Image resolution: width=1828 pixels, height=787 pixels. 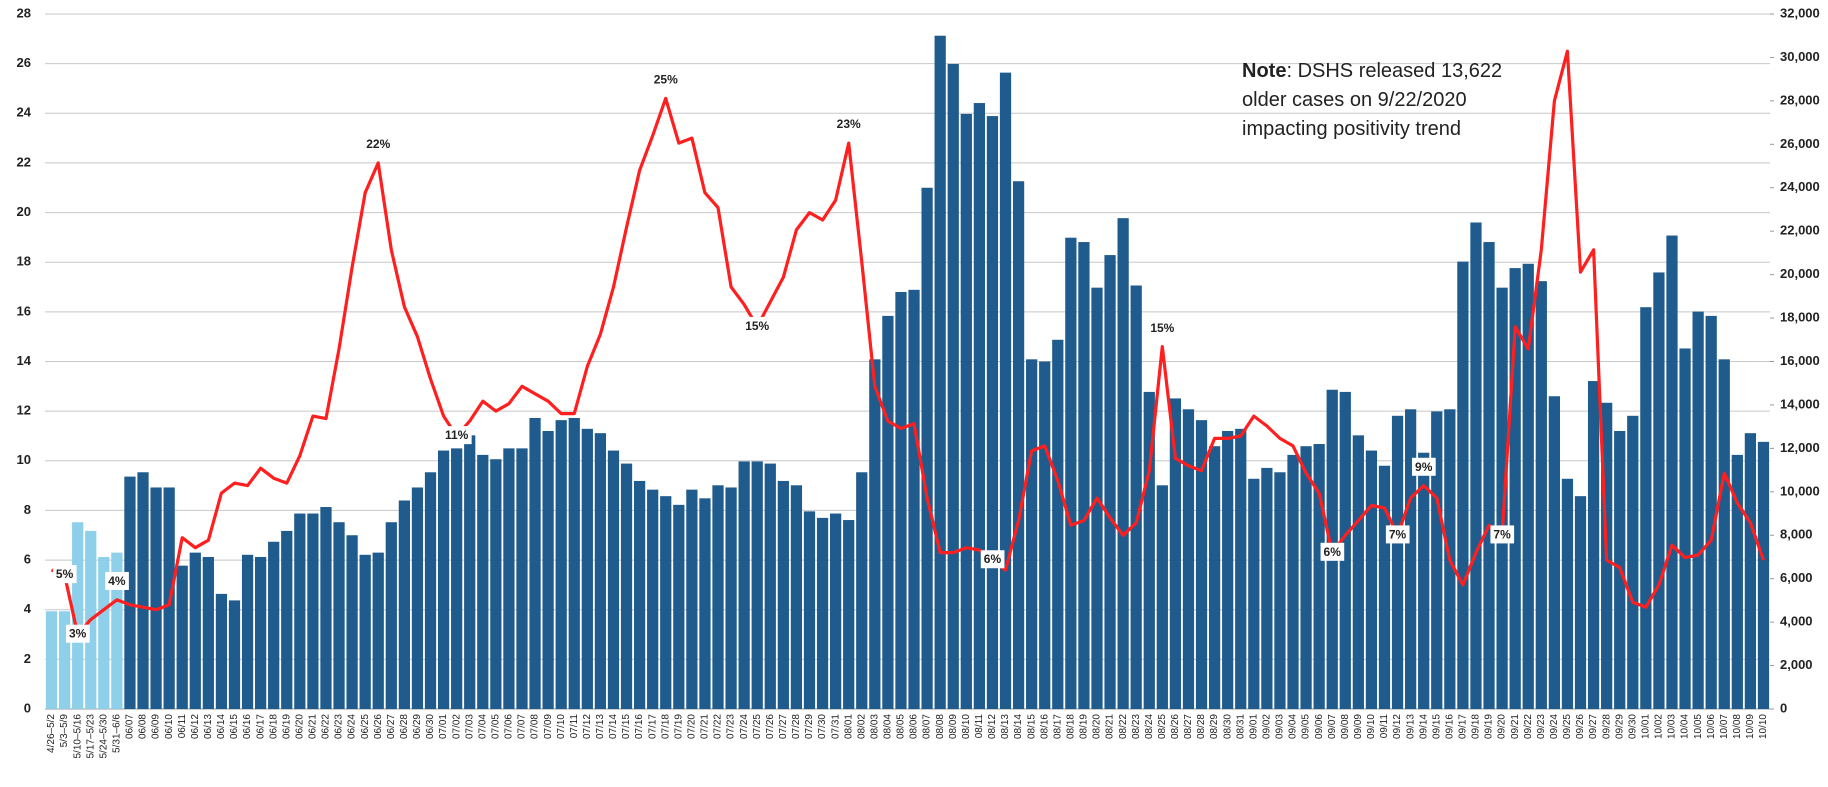 What do you see at coordinates (1463, 726) in the screenshot?
I see `x-tick-label: 09/17` at bounding box center [1463, 726].